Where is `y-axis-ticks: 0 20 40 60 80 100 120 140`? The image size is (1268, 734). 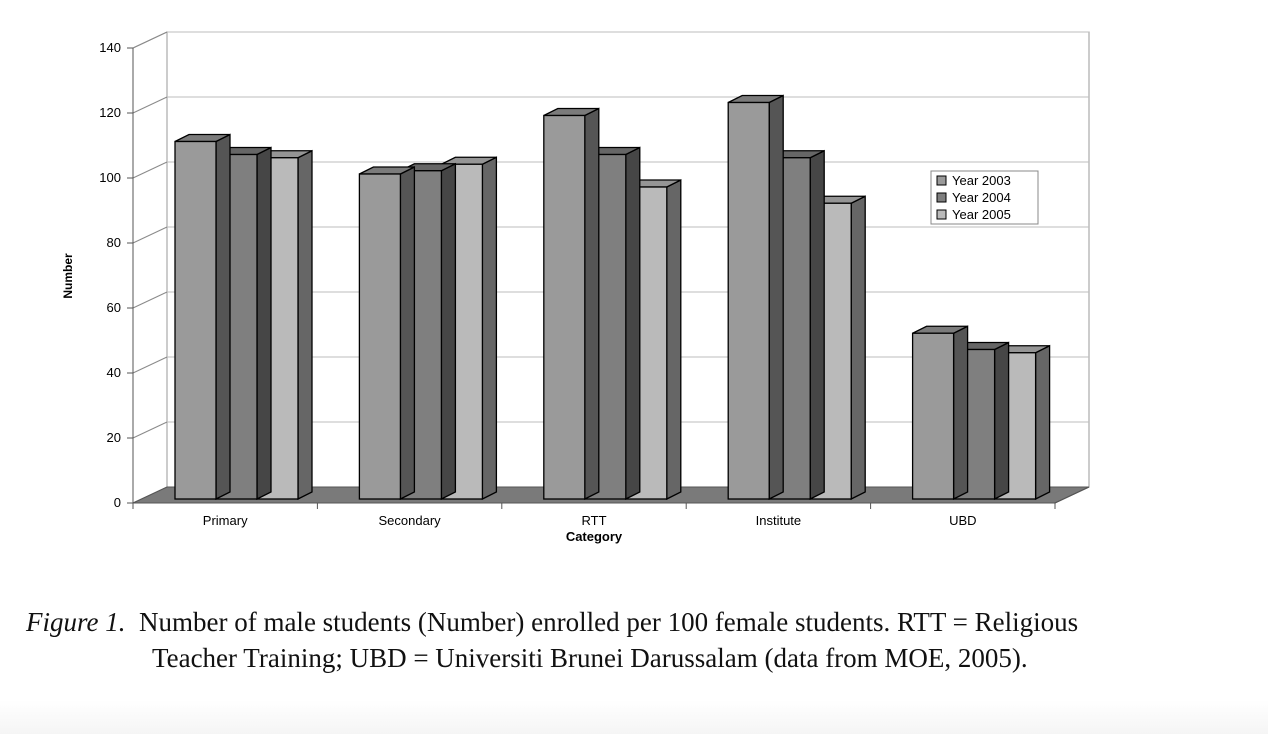 y-axis-ticks: 0 20 40 60 80 100 120 140 is located at coordinates (116, 275).